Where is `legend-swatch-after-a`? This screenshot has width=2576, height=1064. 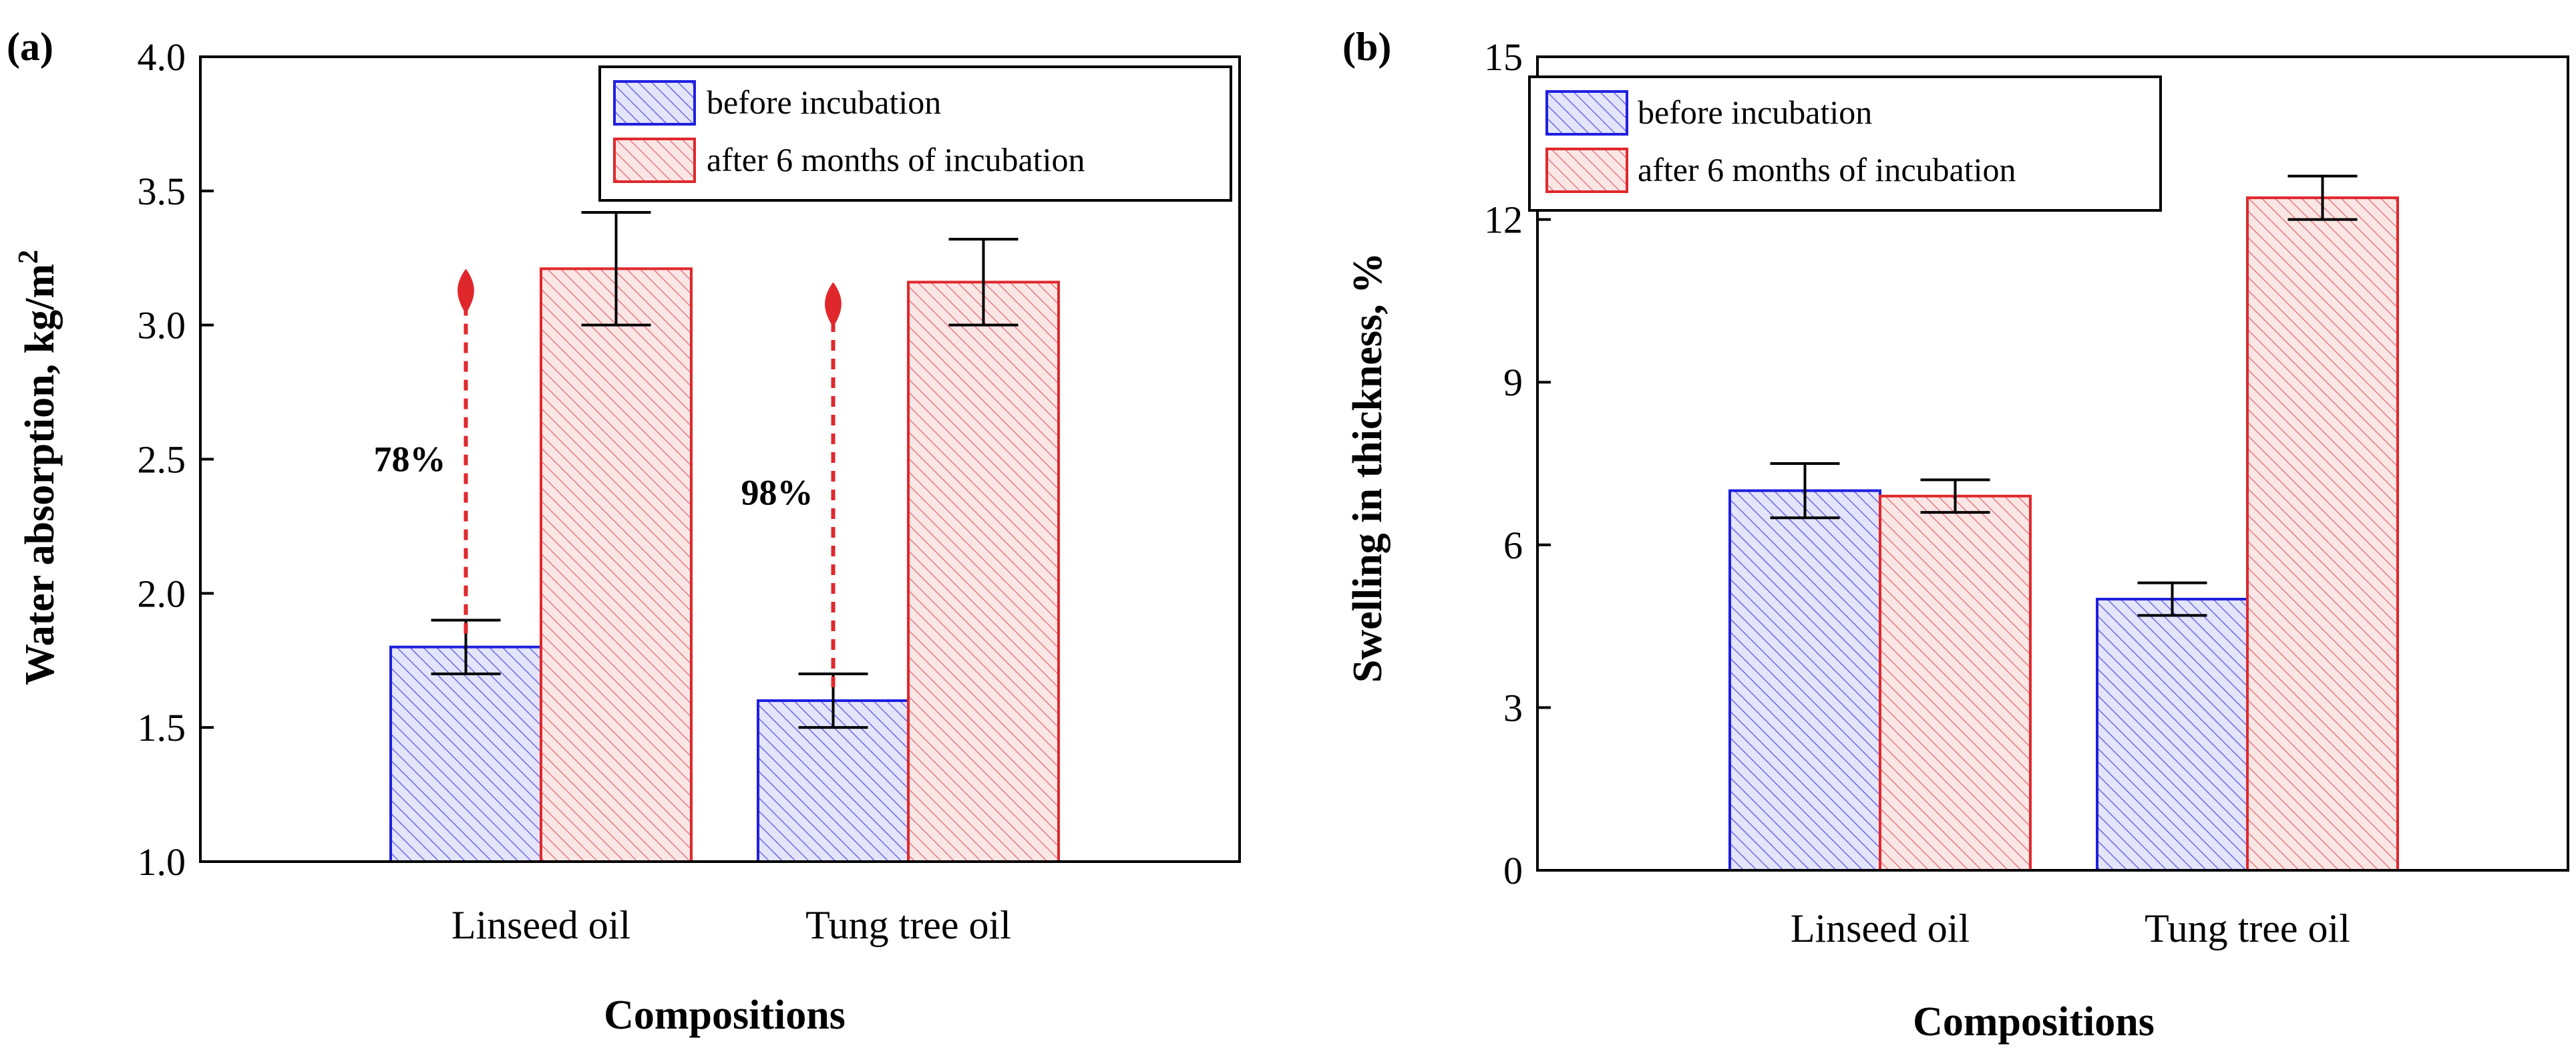
legend-swatch-after-a is located at coordinates (654, 160).